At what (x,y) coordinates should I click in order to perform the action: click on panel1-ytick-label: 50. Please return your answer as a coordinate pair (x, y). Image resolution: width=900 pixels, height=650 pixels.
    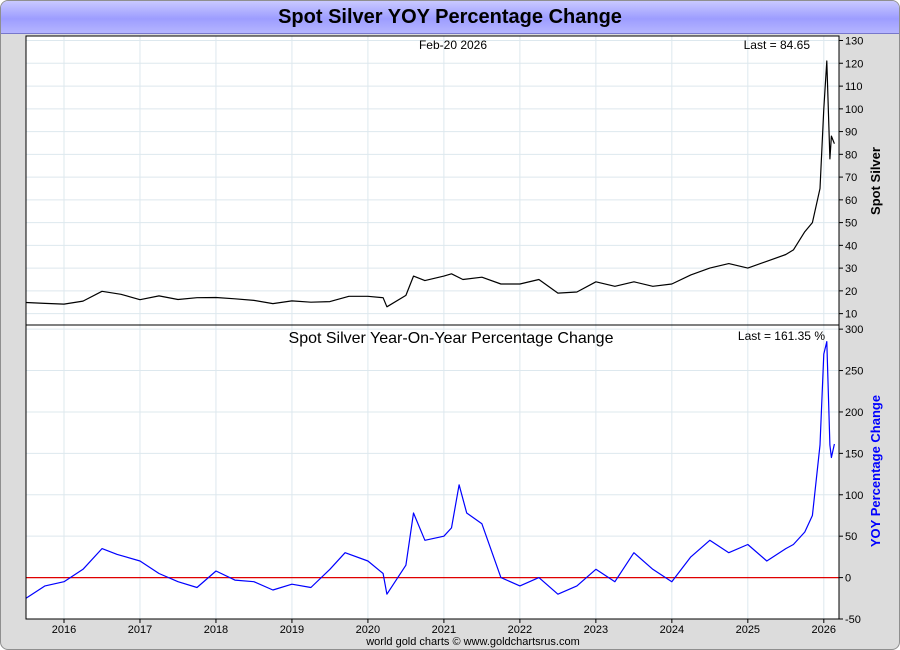
    Looking at the image, I should click on (851, 224).